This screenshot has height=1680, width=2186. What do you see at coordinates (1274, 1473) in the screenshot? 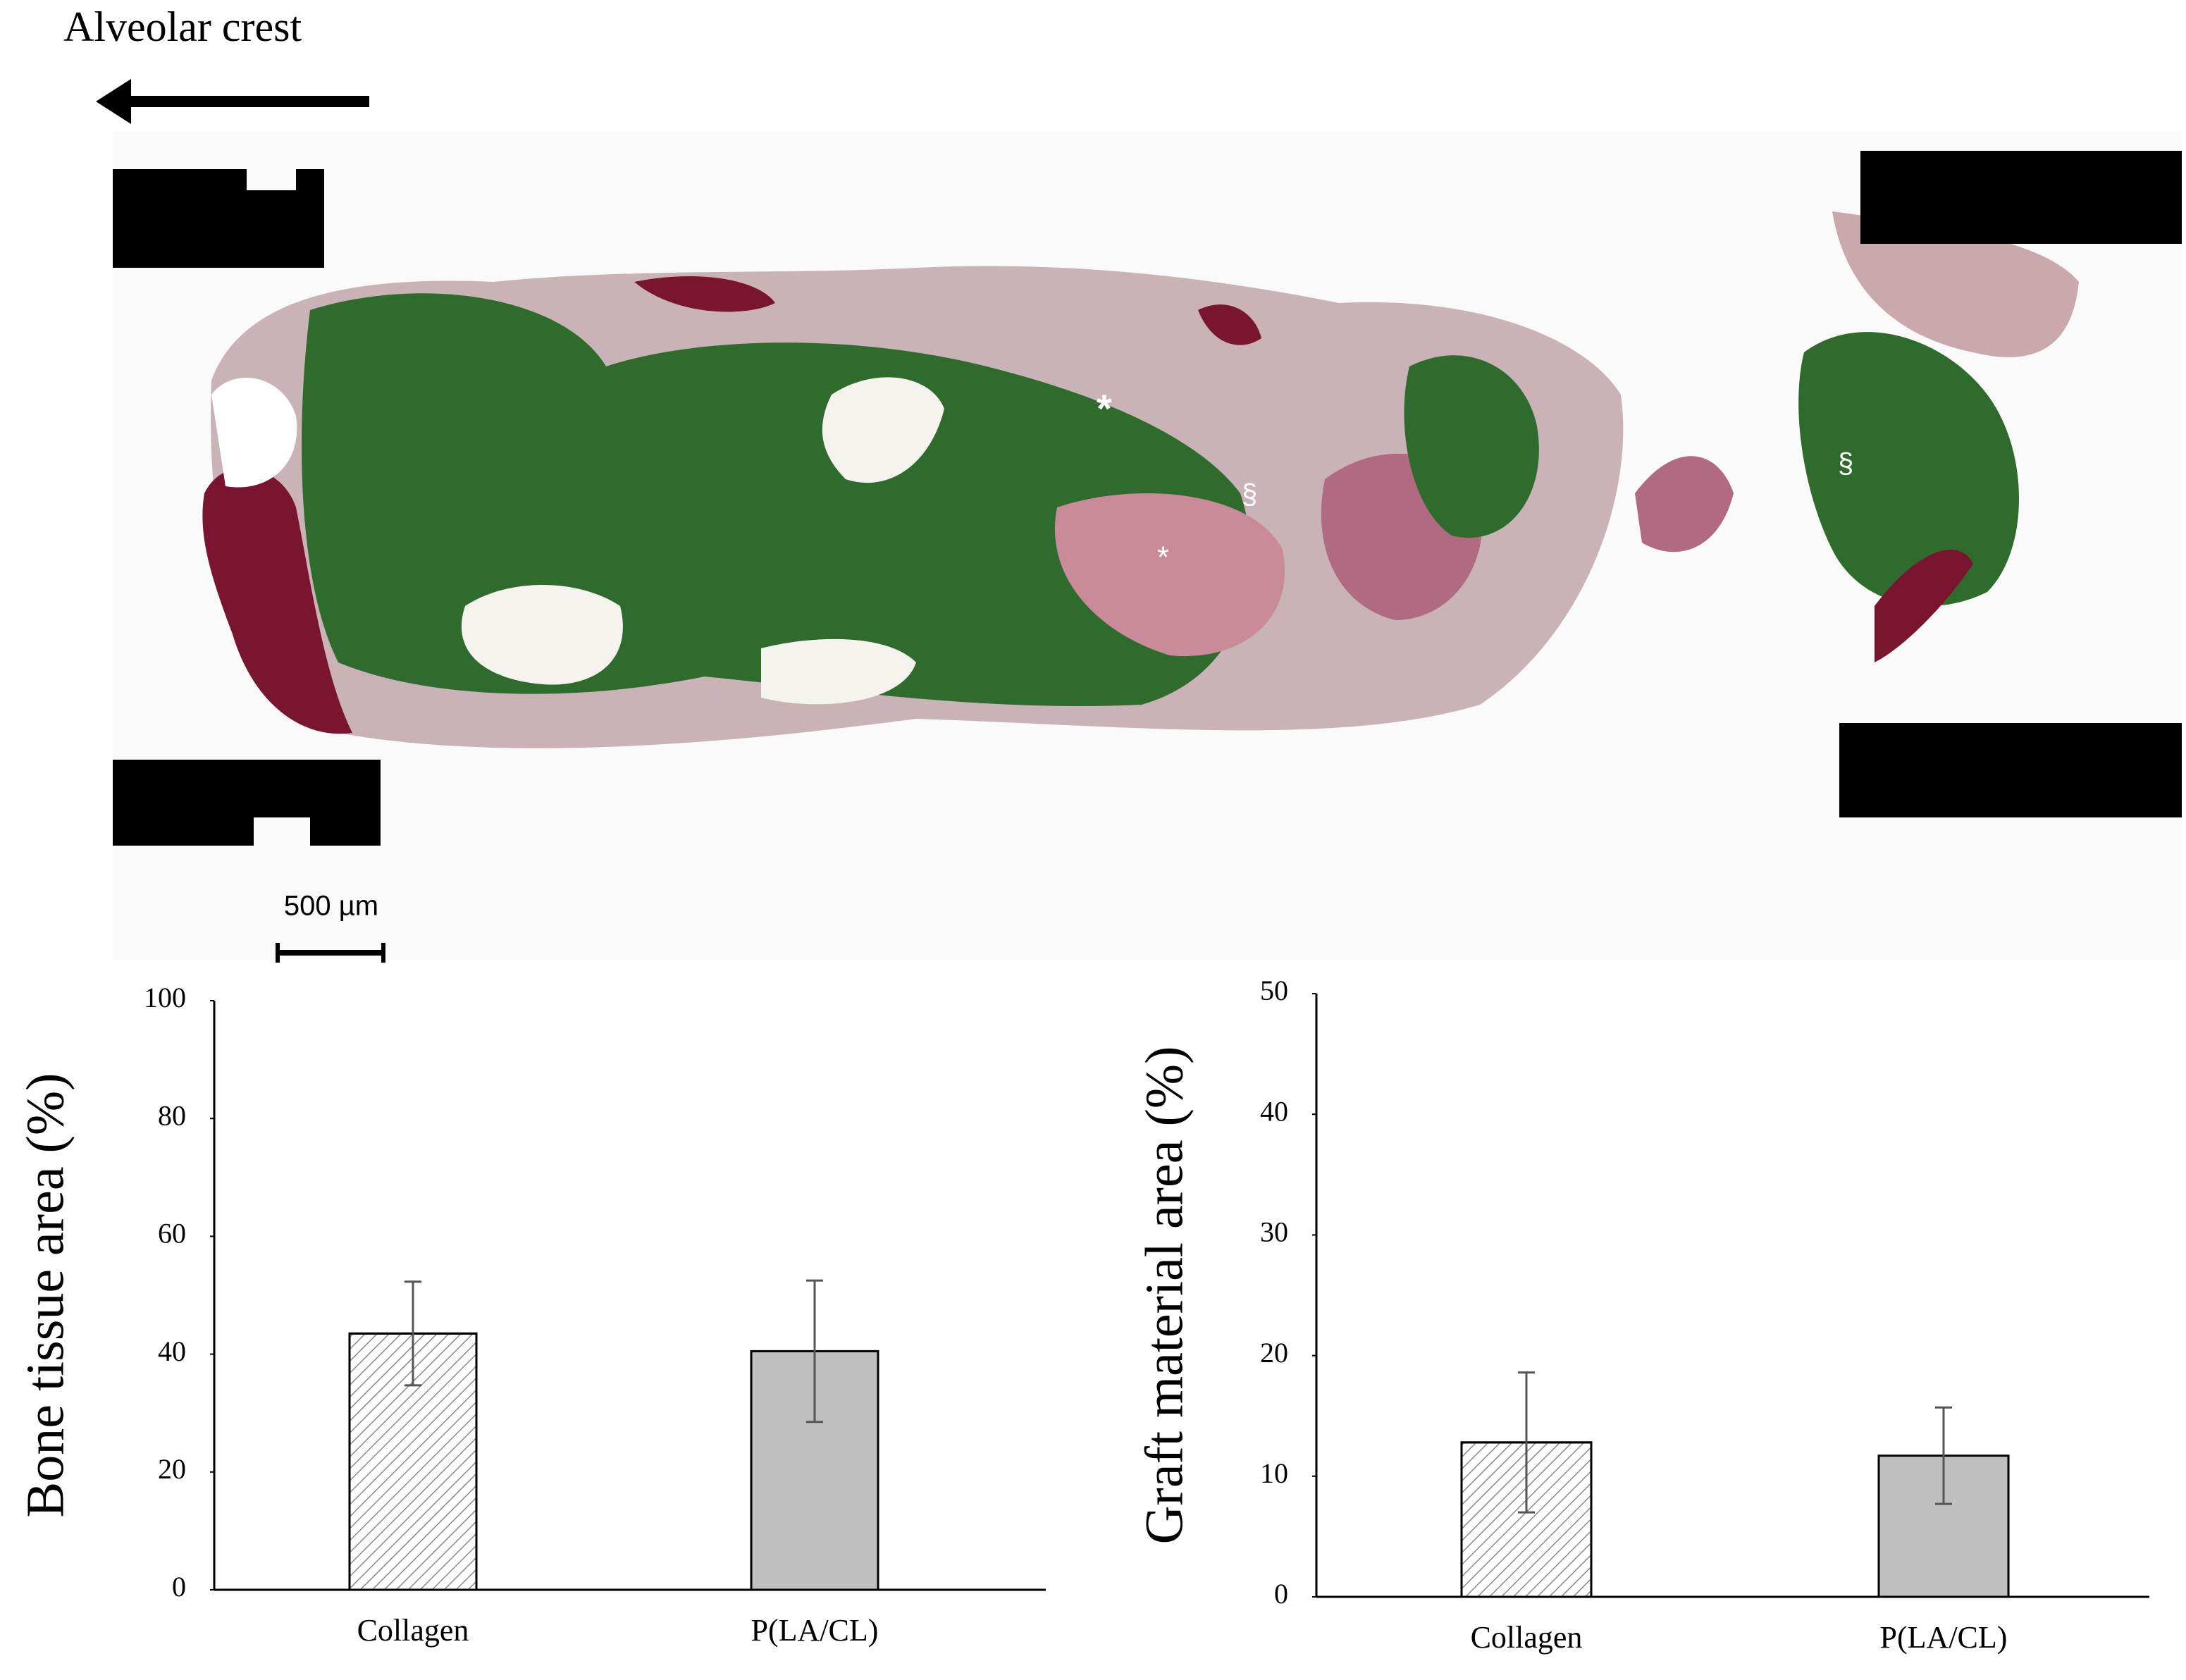
I see `y-tick-label: 10` at bounding box center [1274, 1473].